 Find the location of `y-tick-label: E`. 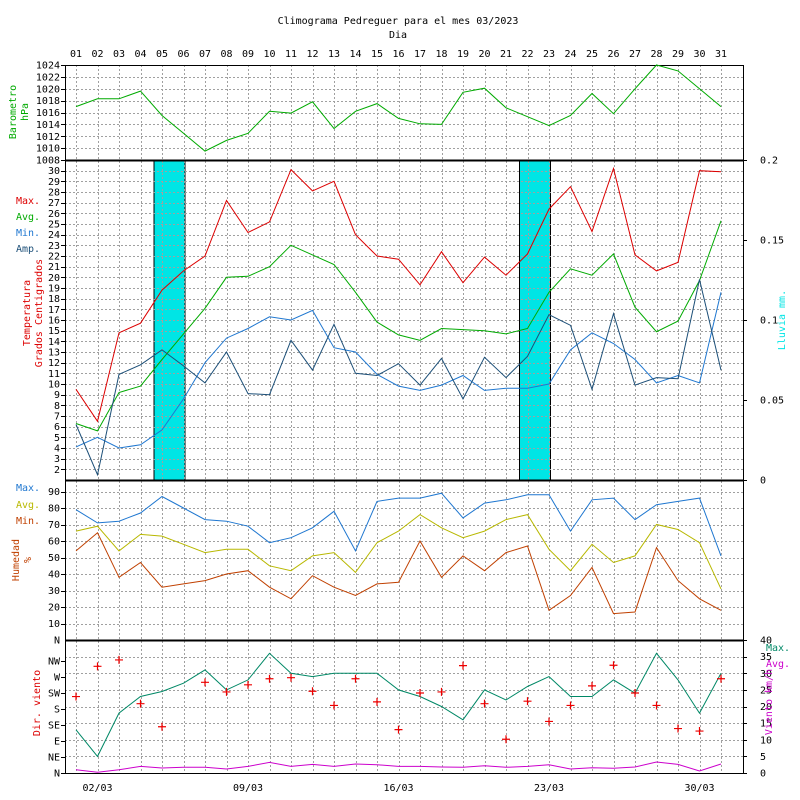

y-tick-label: E is located at coordinates (57, 742).